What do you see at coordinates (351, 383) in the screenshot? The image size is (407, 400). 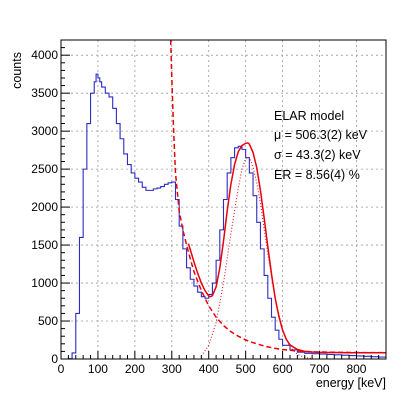 I see `x-axis-title: energy [keV]` at bounding box center [351, 383].